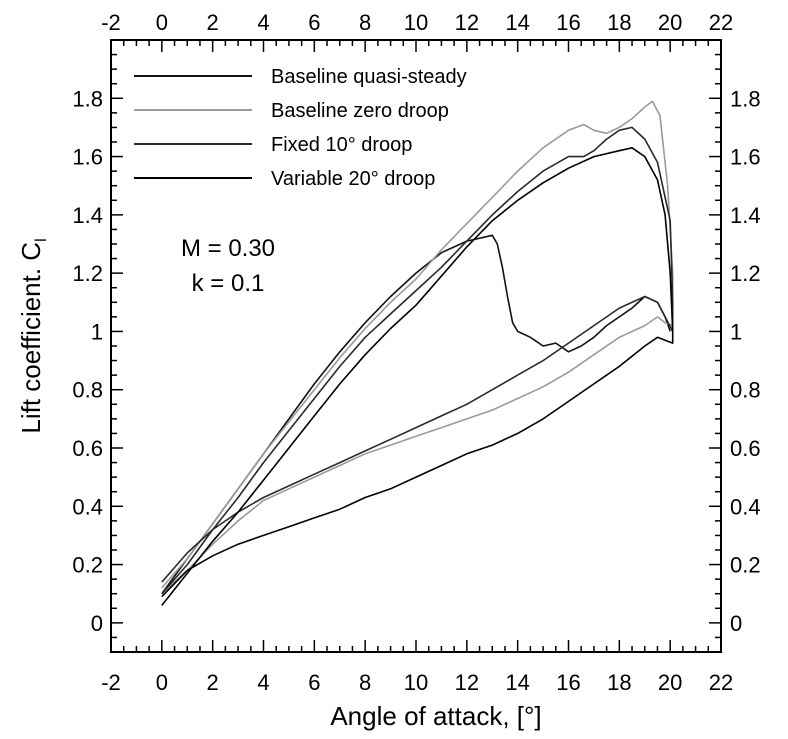 Image resolution: width=788 pixels, height=739 pixels. I want to click on x-tick-label-bottom: 8, so click(365, 682).